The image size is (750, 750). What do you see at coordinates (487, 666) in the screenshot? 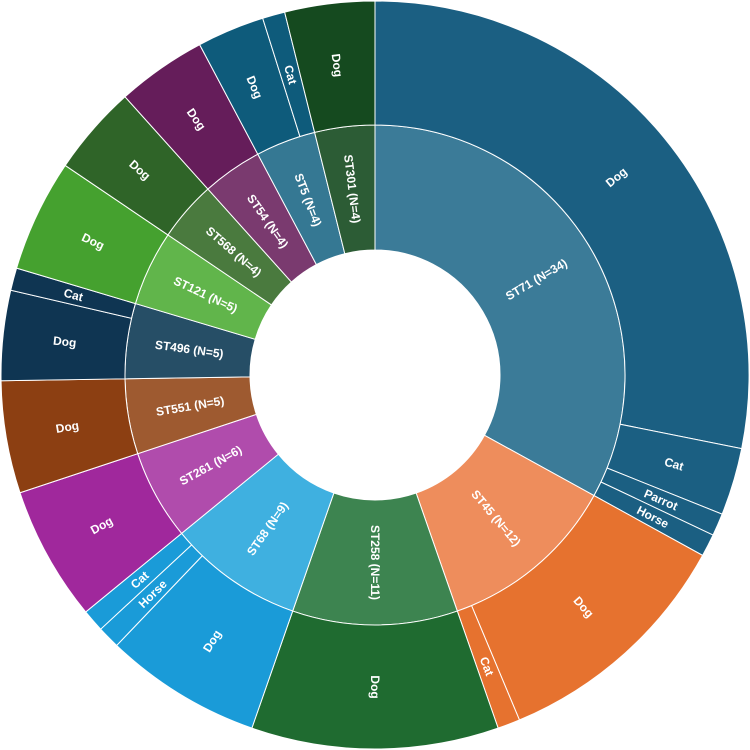
I see `outer-label-st45-cat: Cat` at bounding box center [487, 666].